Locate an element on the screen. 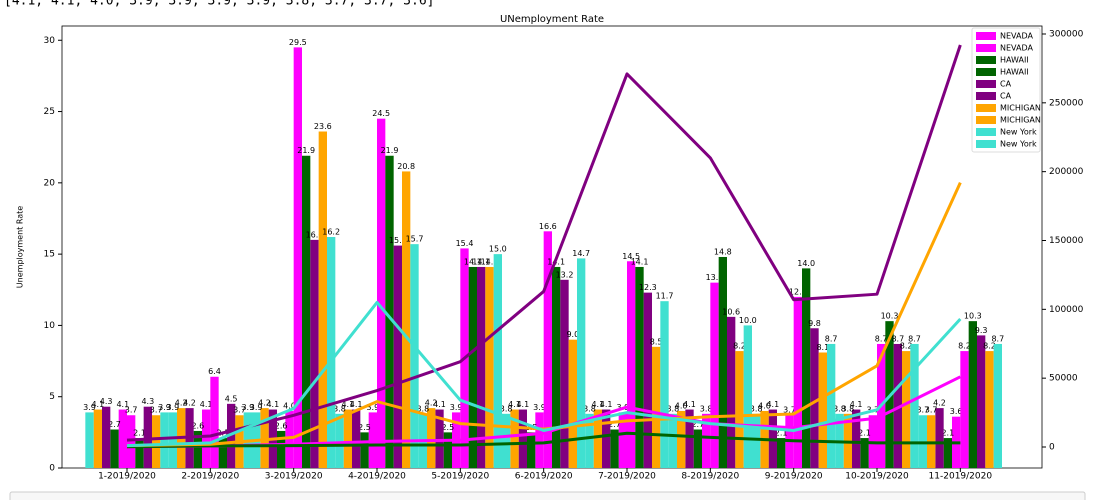 Image resolution: width=1107 pixels, height=500 pixels. bar-label: 16.6 is located at coordinates (548, 226).